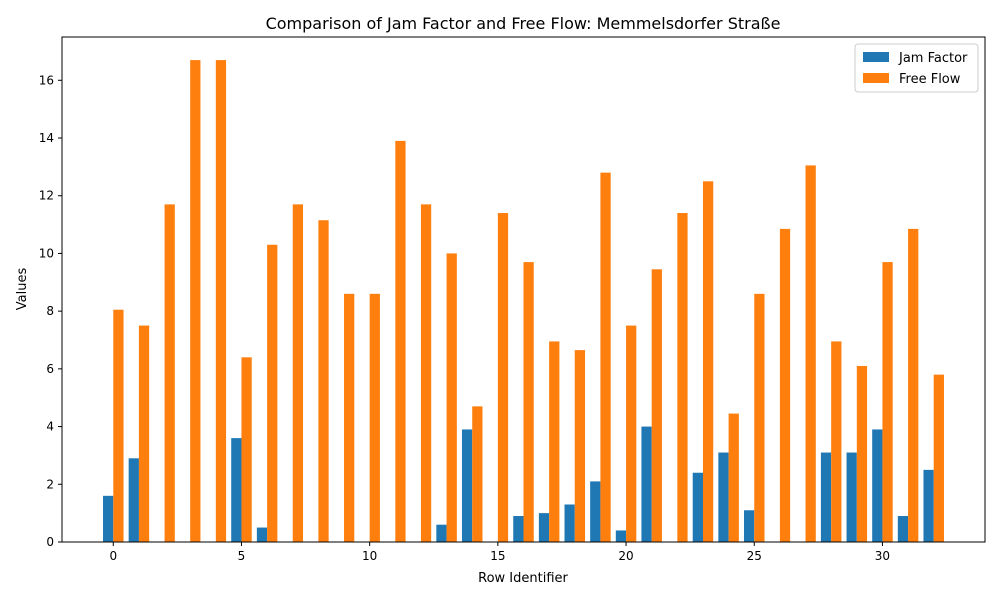 This screenshot has height=600, width=1000. What do you see at coordinates (876, 57) in the screenshot?
I see `legend-swatch-jam-factor` at bounding box center [876, 57].